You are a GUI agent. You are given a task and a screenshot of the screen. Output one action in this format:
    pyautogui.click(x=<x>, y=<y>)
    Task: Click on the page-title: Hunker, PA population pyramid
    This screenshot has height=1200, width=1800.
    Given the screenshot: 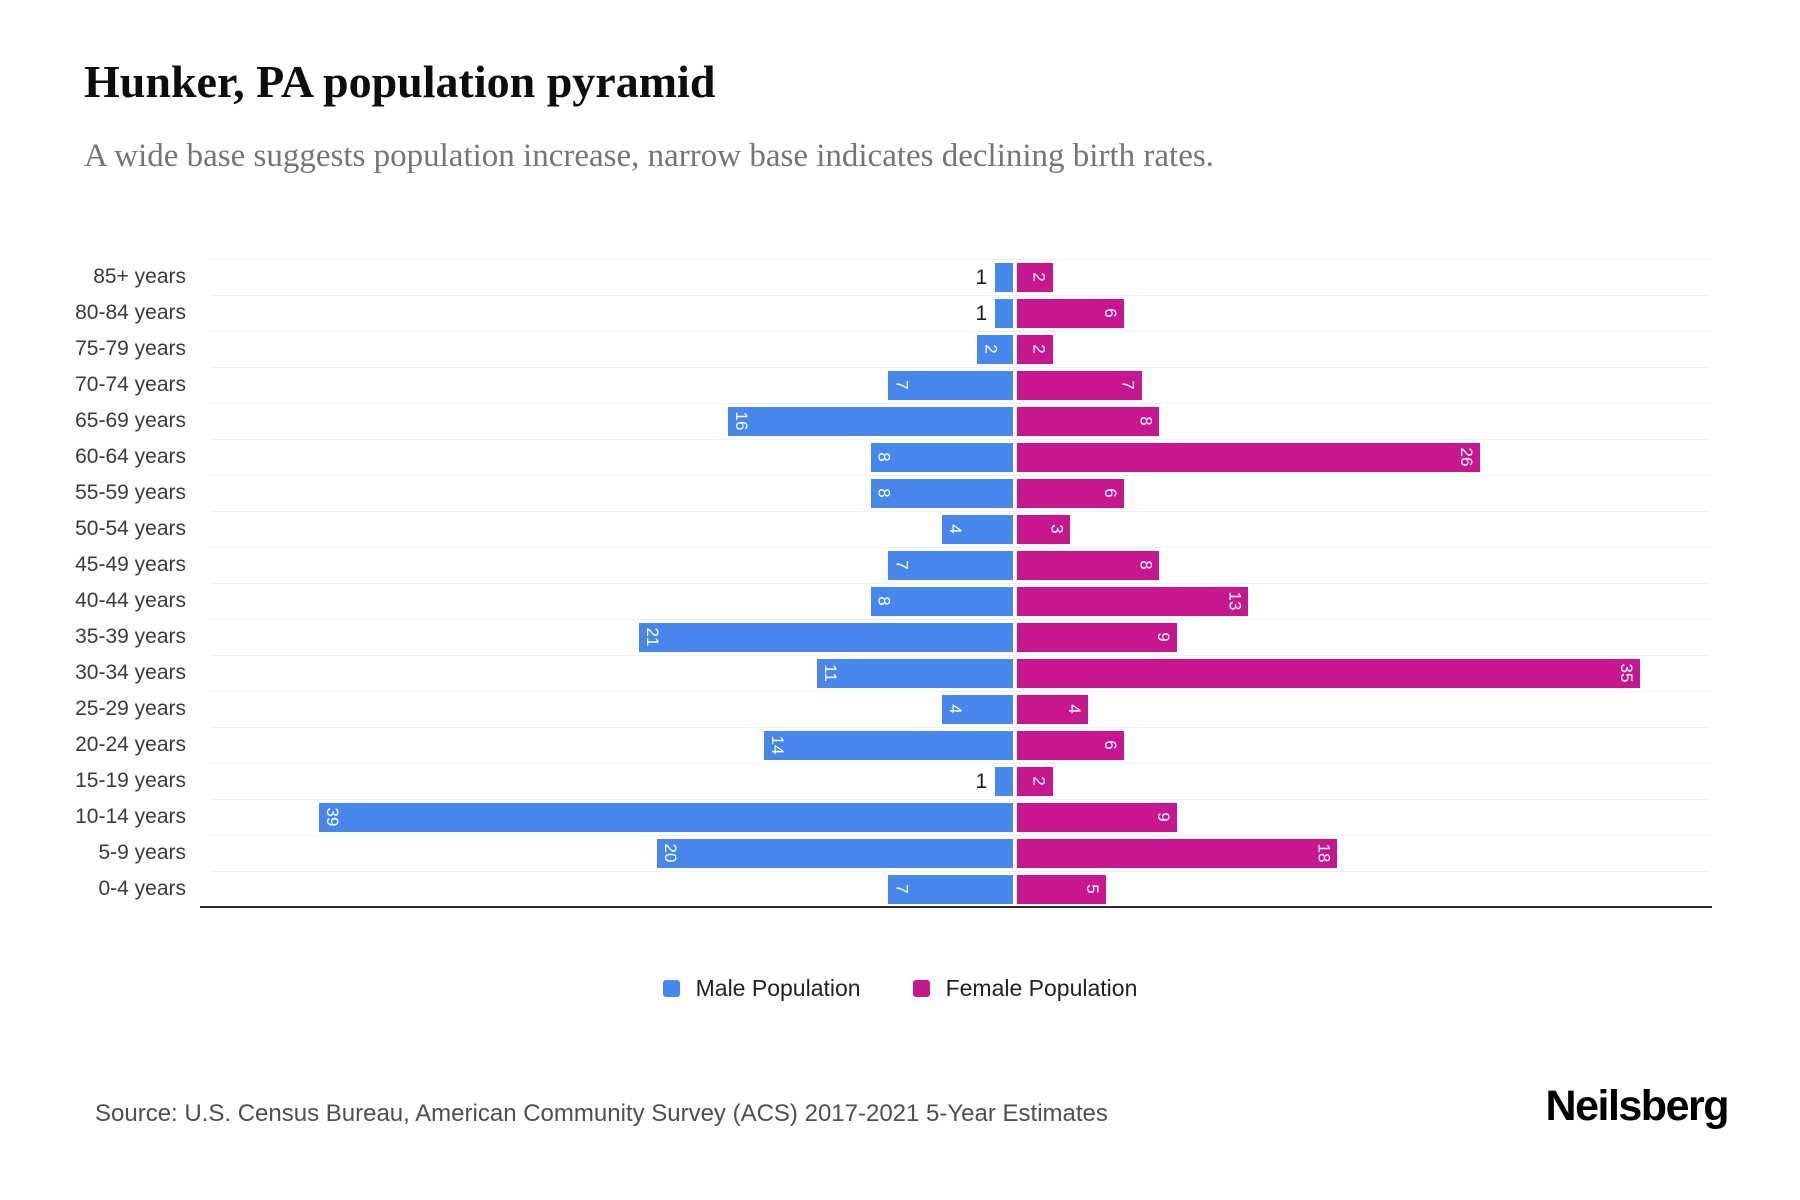 What is the action you would take?
    pyautogui.click(x=400, y=81)
    